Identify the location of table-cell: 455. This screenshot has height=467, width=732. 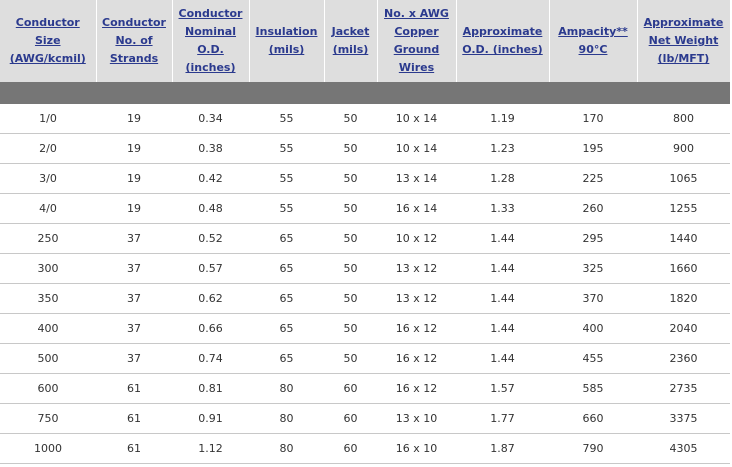
(593, 358).